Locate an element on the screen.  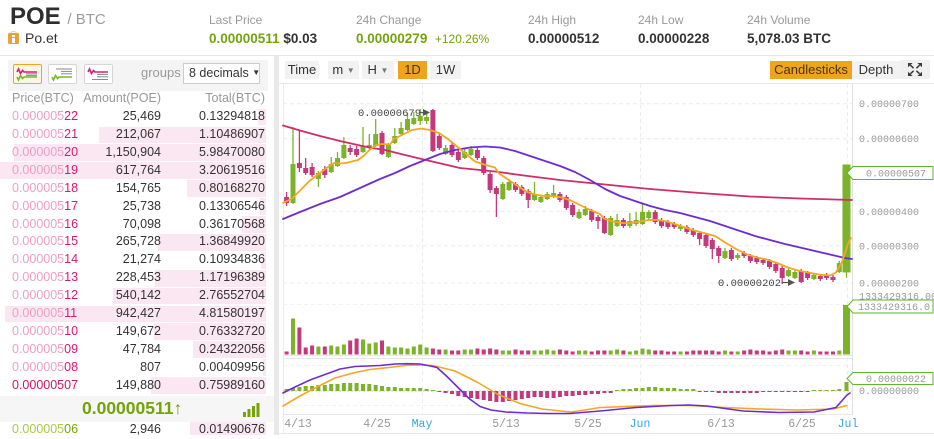
svg-text: 6/25 is located at coordinates (802, 424).